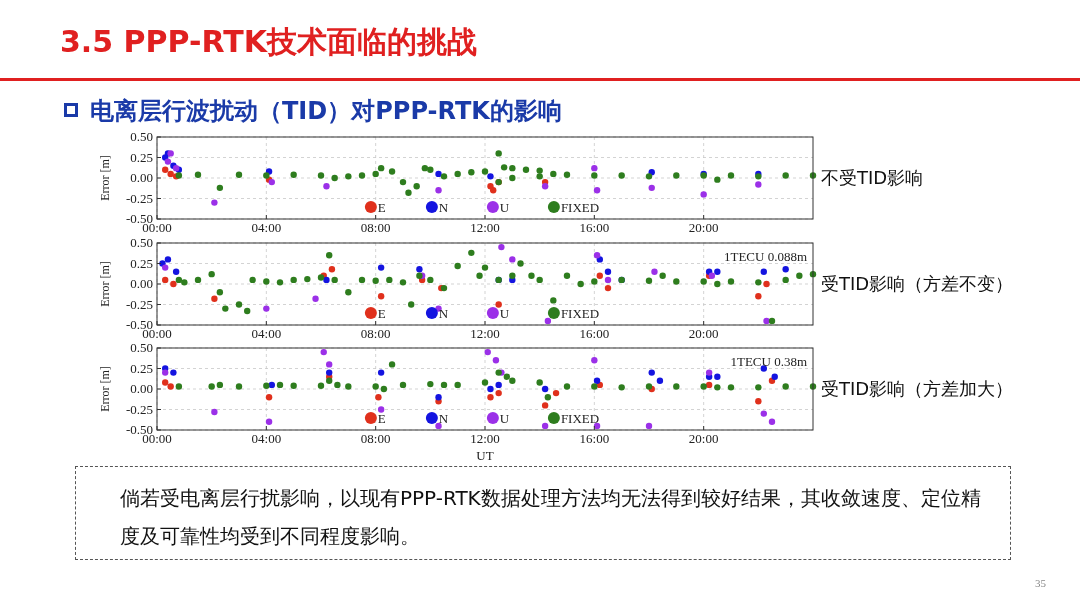 The image size is (1080, 607). Describe the element at coordinates (326, 111) in the screenshot. I see `chart-subtitle: 电离层行波扰动（TID）对PPP-RTK的影响` at that location.